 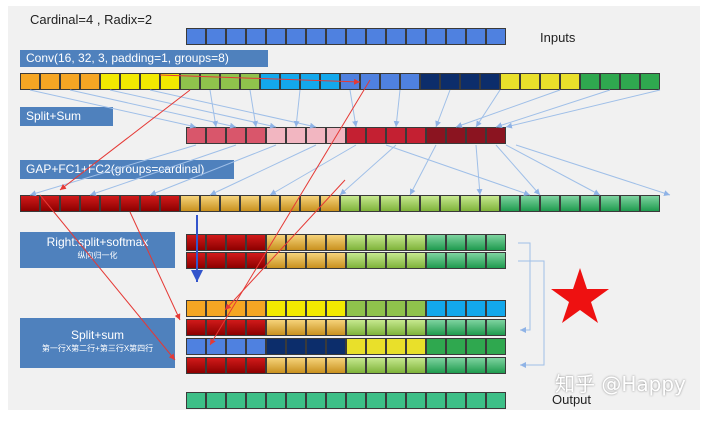 I want to click on right-softmax-step-box: Right:split+softmax 纵向归一化, so click(x=97, y=250).